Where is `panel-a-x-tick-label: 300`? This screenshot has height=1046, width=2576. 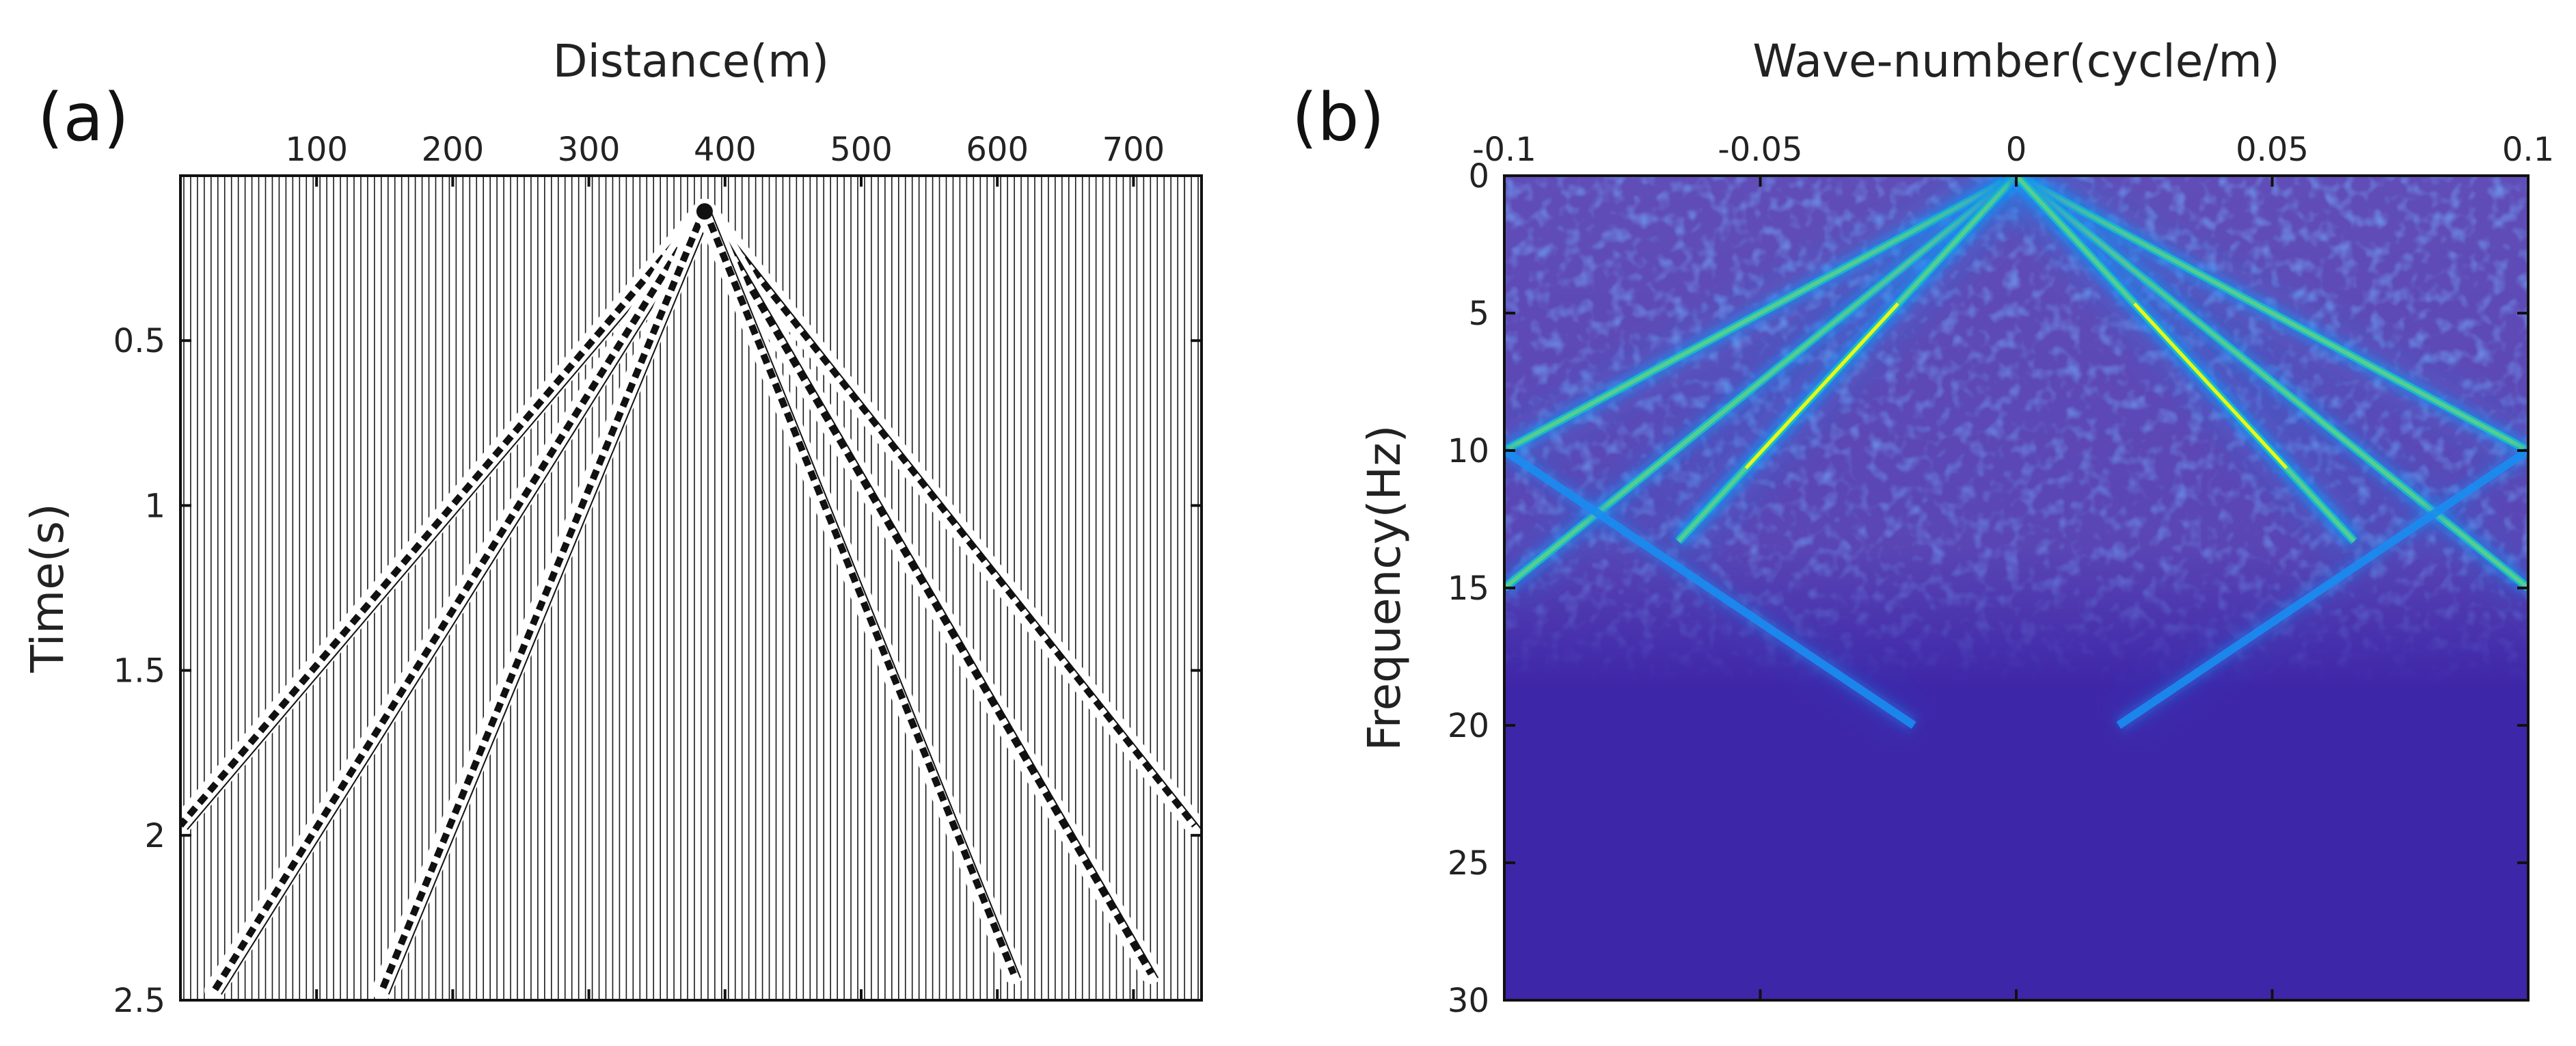
panel-a-x-tick-label: 300 is located at coordinates (589, 150).